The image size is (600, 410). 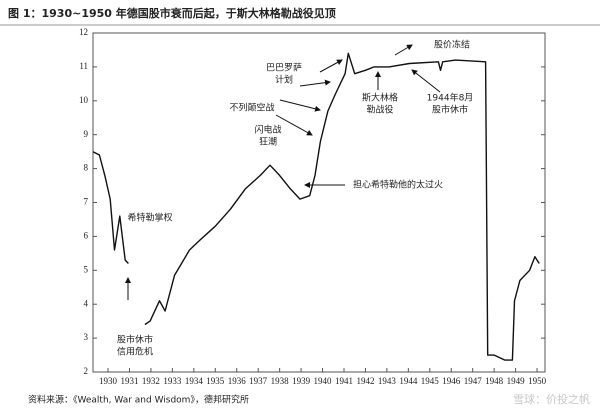 What do you see at coordinates (135, 352) in the screenshot?
I see `annotation: 信用危机` at bounding box center [135, 352].